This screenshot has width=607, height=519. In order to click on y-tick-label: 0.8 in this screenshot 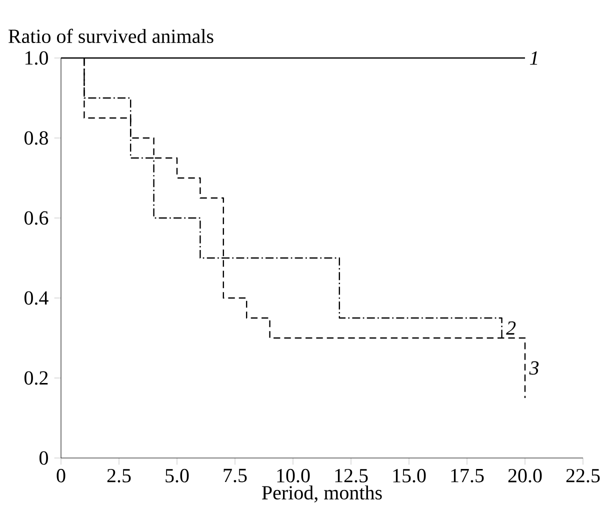, I will do `click(36, 138)`.